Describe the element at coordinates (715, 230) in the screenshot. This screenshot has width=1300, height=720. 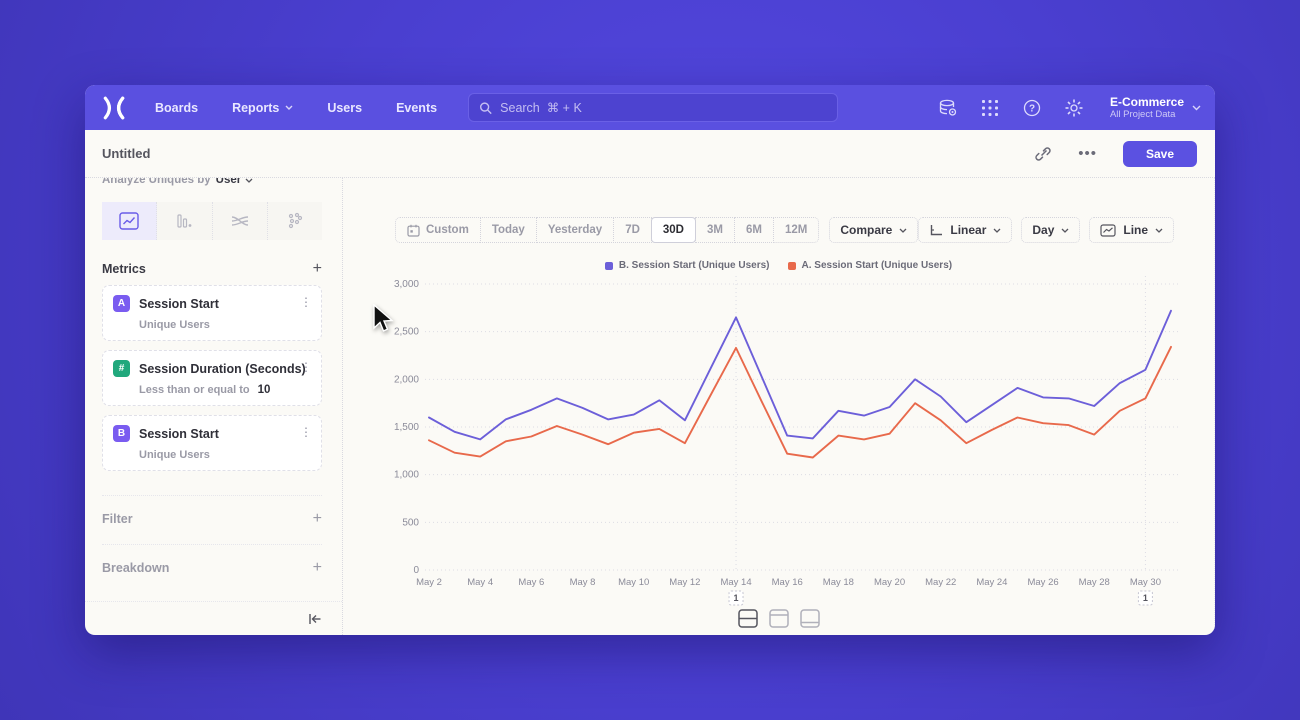
I see `range-3m-button: 3M` at that location.